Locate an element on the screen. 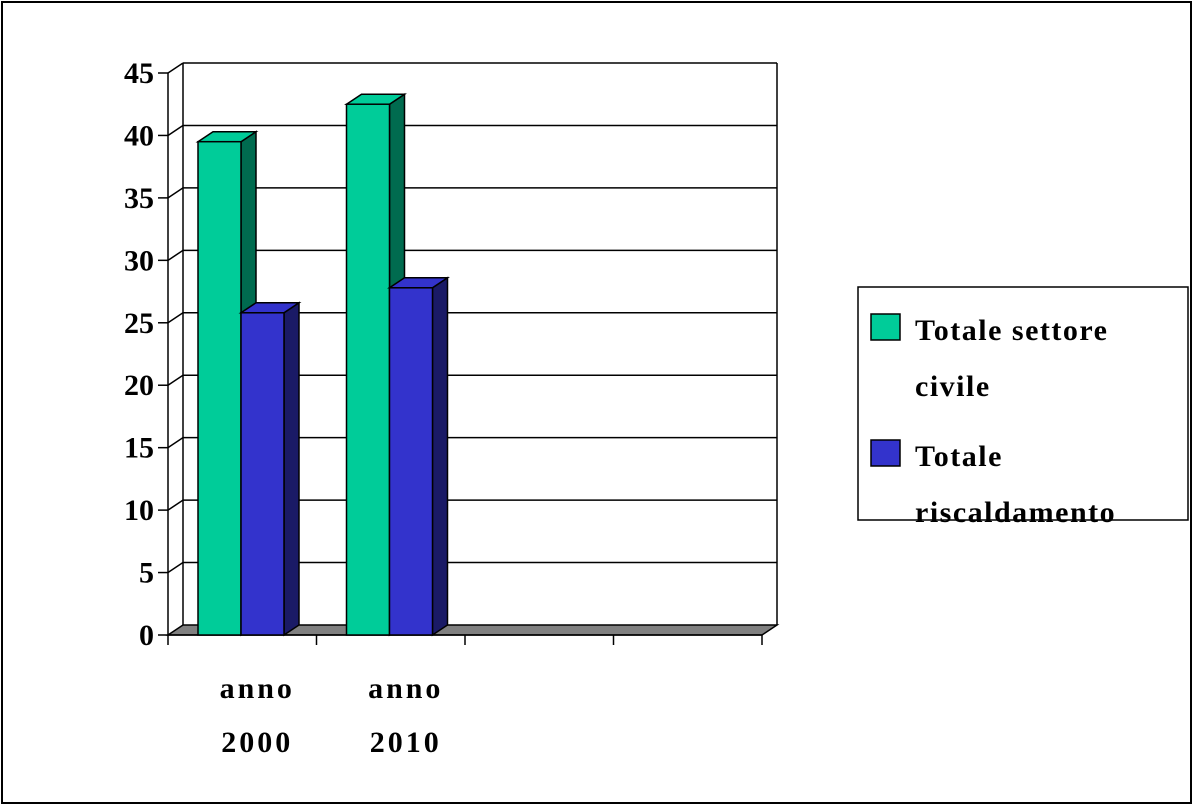 The width and height of the screenshot is (1193, 805). x-tick-label: 2000 is located at coordinates (257, 742).